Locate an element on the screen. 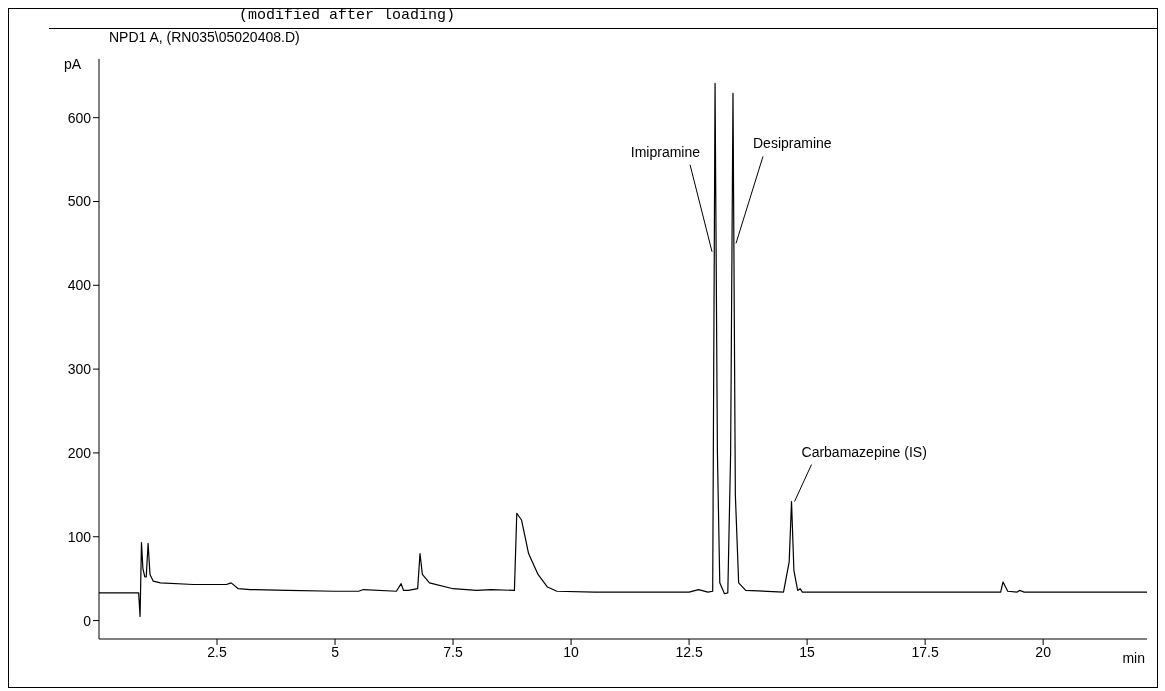 Image resolution: width=1165 pixels, height=691 pixels. y-tick-label: 400 is located at coordinates (79, 285).